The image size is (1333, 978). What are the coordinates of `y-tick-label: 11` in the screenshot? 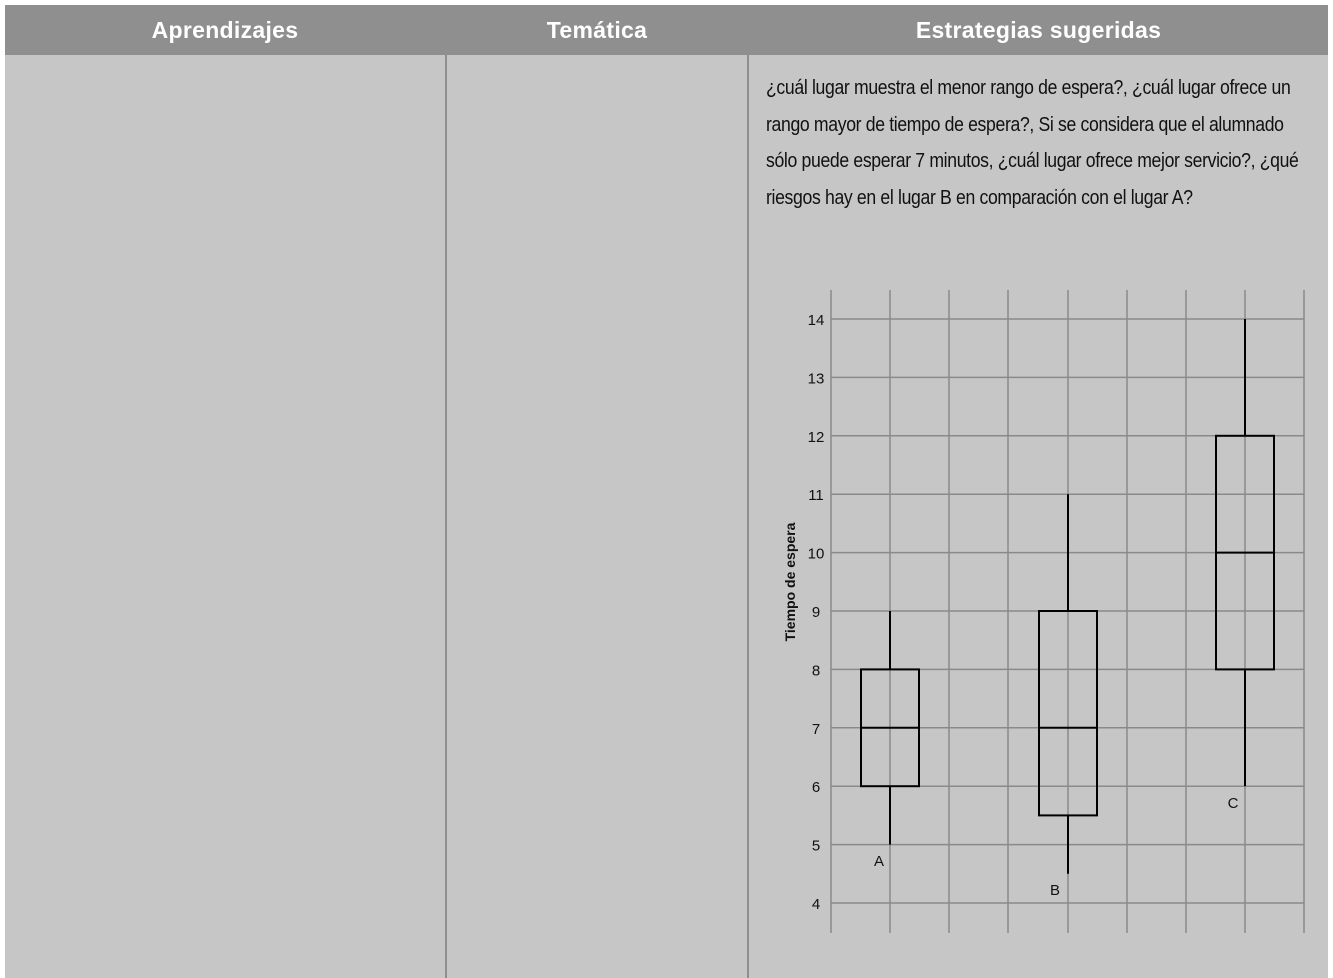 It's located at (816, 495).